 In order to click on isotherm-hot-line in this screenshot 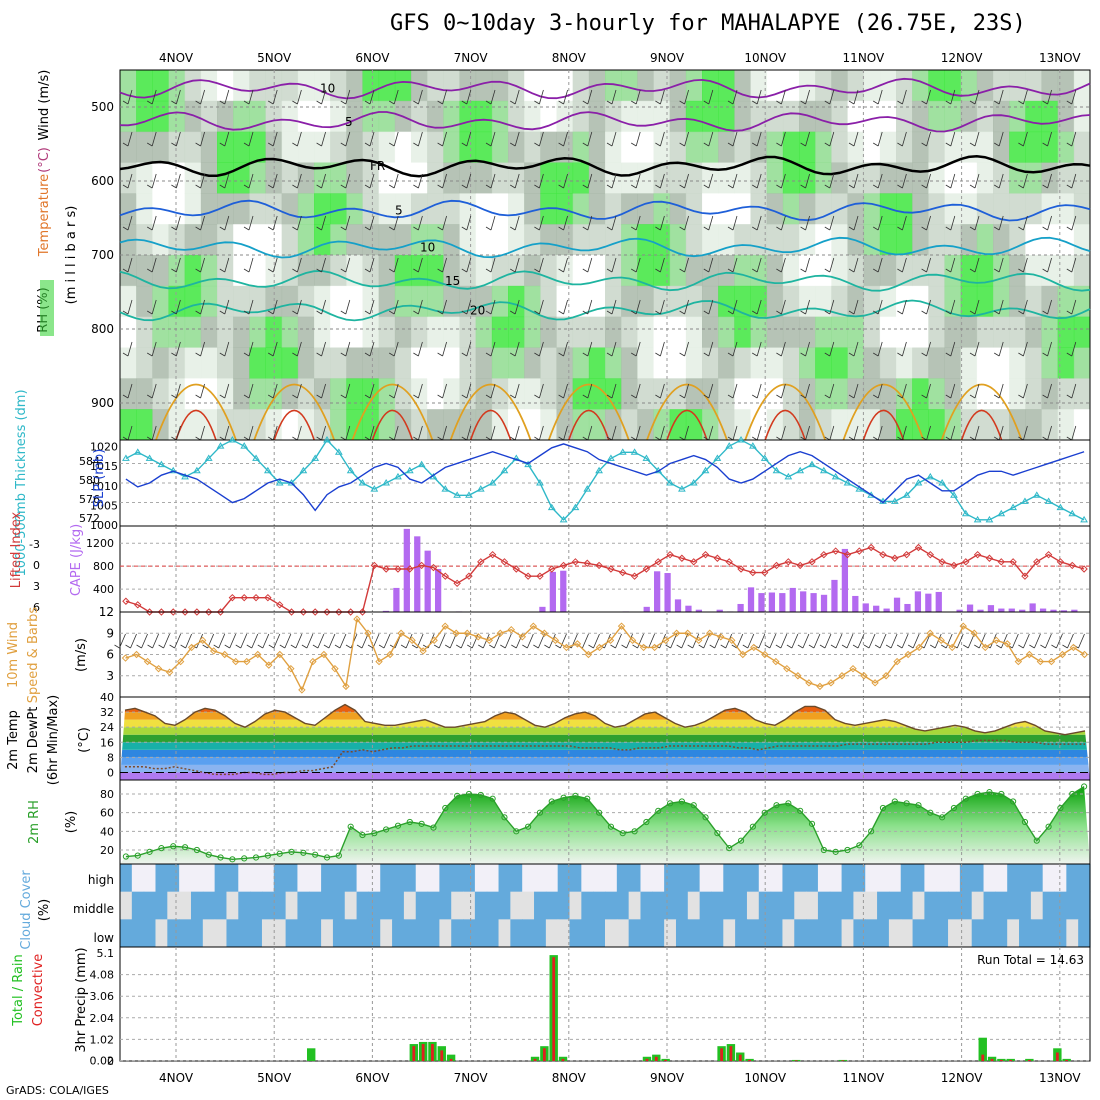, I will do `click(490, 425)`.